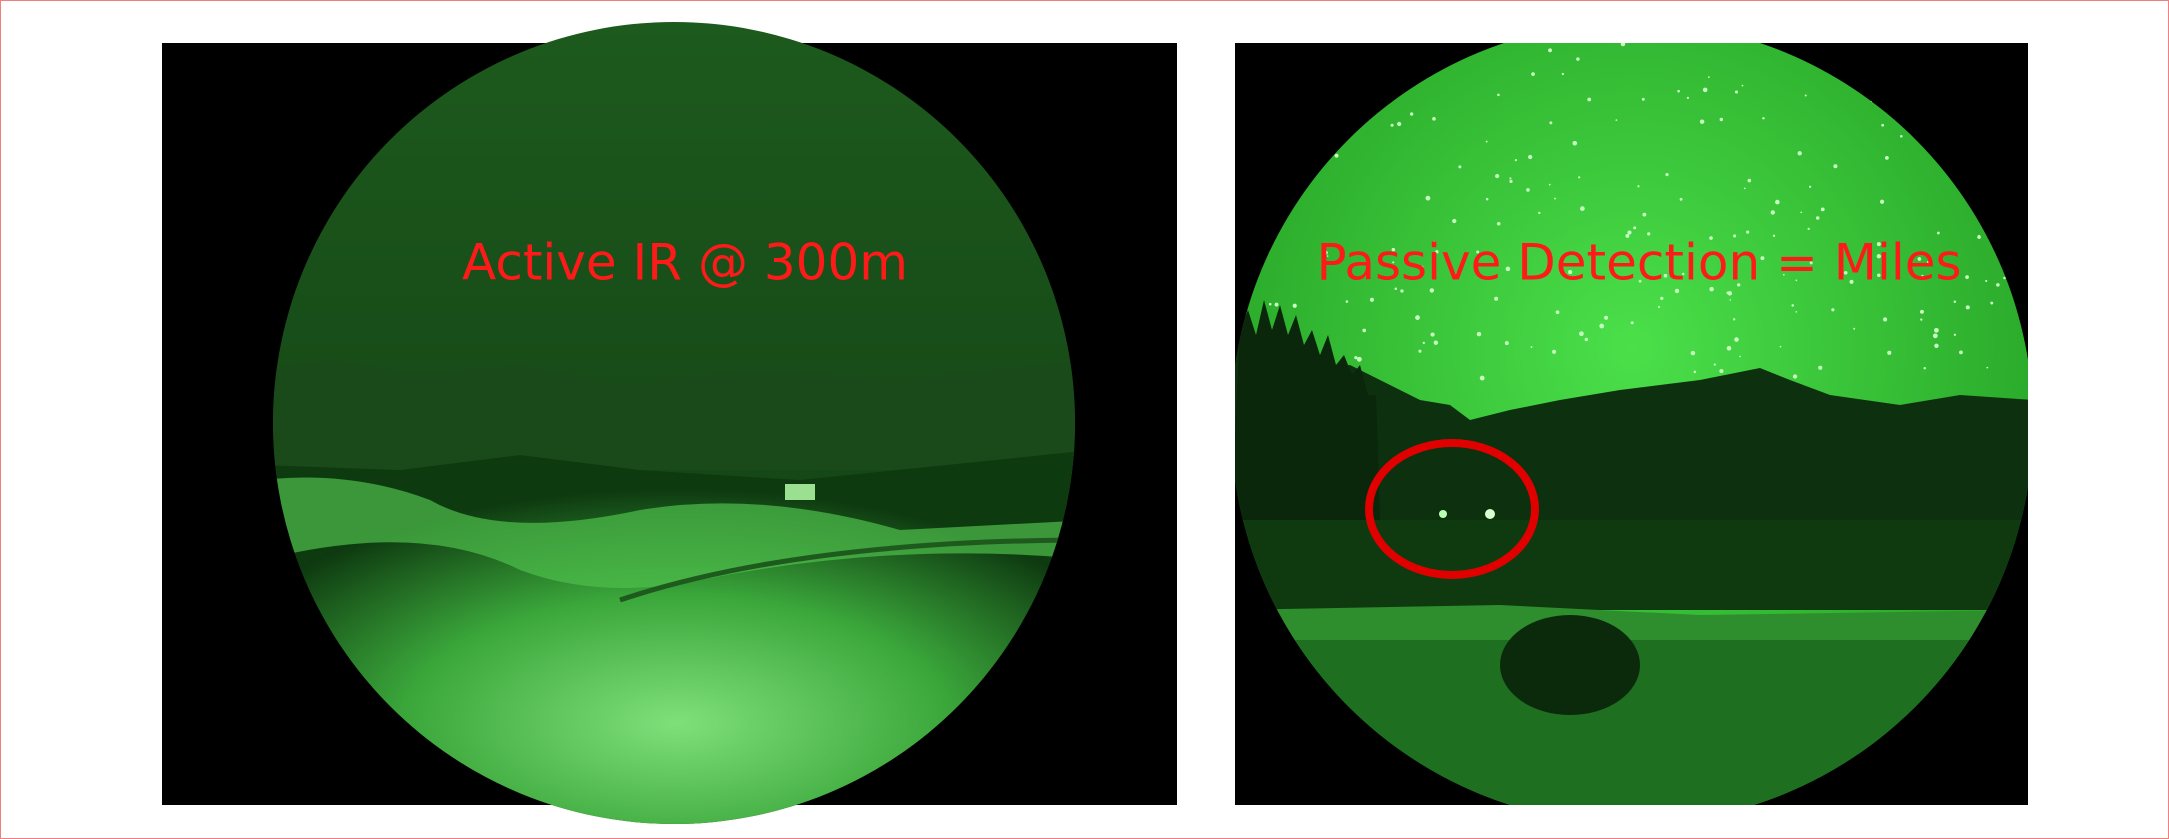  What do you see at coordinates (685, 263) in the screenshot?
I see `caption: Active IR @ 300m` at bounding box center [685, 263].